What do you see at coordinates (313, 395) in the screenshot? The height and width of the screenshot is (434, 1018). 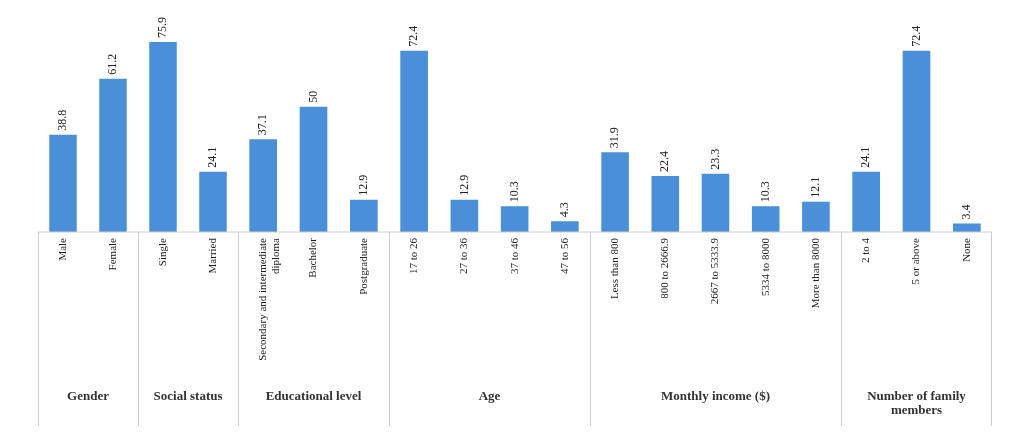 I see `x-axis-title: Educational level` at bounding box center [313, 395].